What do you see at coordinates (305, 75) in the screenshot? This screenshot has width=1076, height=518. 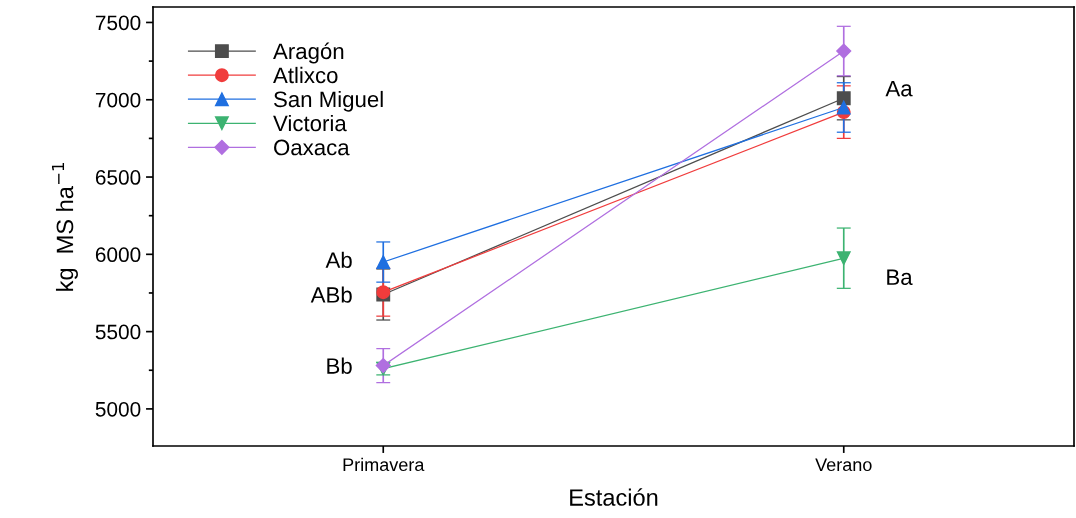 I see `legend-label: Atlixco` at bounding box center [305, 75].